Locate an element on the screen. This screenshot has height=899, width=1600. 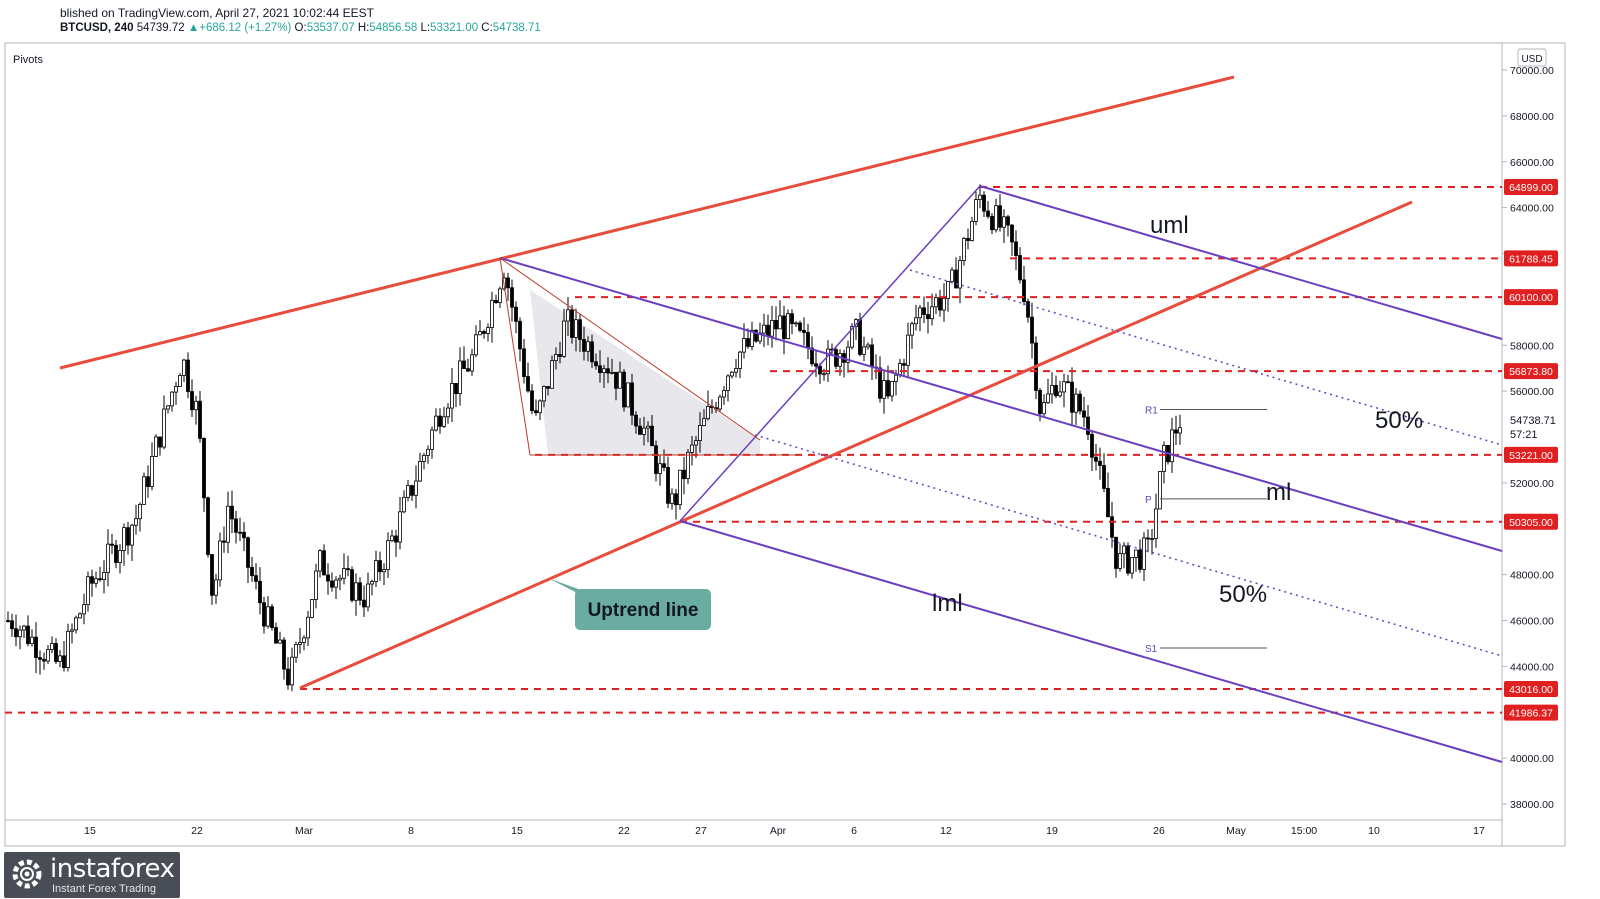
close-value: 54738.71 is located at coordinates (516, 28).